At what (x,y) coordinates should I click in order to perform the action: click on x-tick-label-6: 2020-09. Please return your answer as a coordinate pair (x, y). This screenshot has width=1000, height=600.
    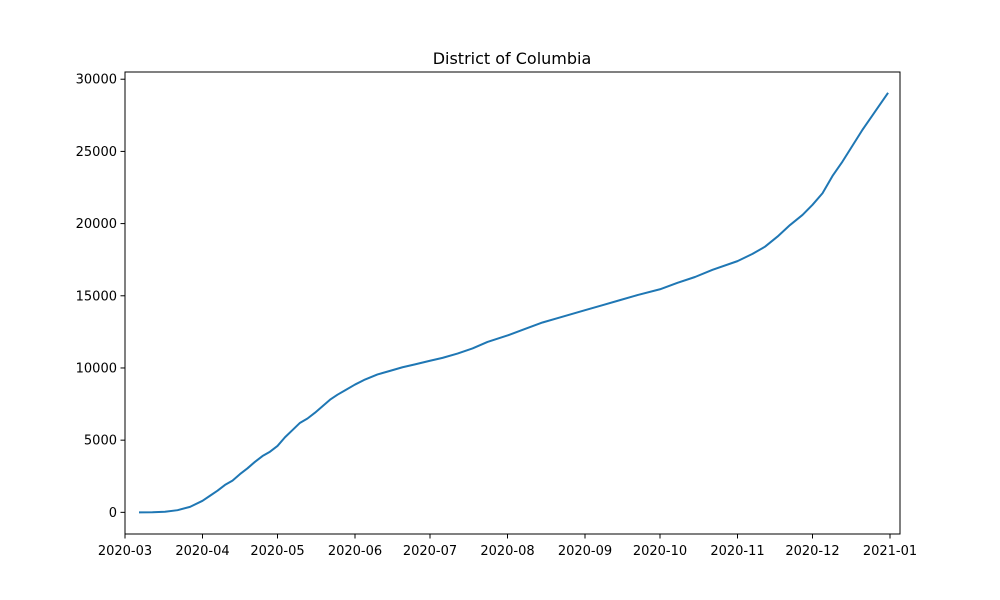
    Looking at the image, I should click on (585, 551).